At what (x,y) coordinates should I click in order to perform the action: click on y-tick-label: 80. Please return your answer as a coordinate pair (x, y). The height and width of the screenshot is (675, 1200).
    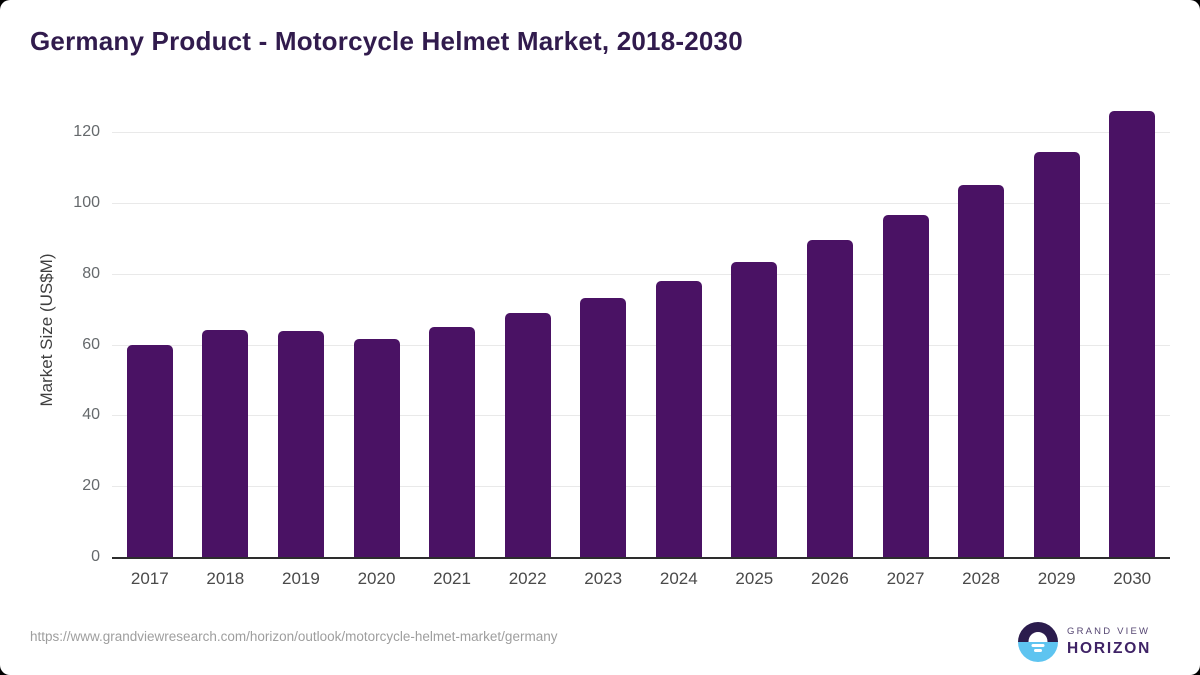
    Looking at the image, I should click on (91, 273).